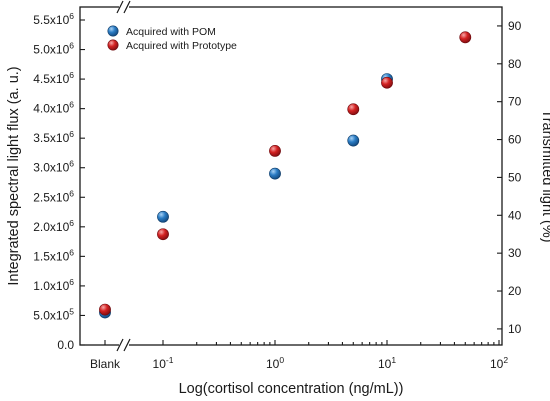 This screenshot has width=550, height=401. I want to click on y-left-tick-label: 3.0x10⁶, so click(53, 167).